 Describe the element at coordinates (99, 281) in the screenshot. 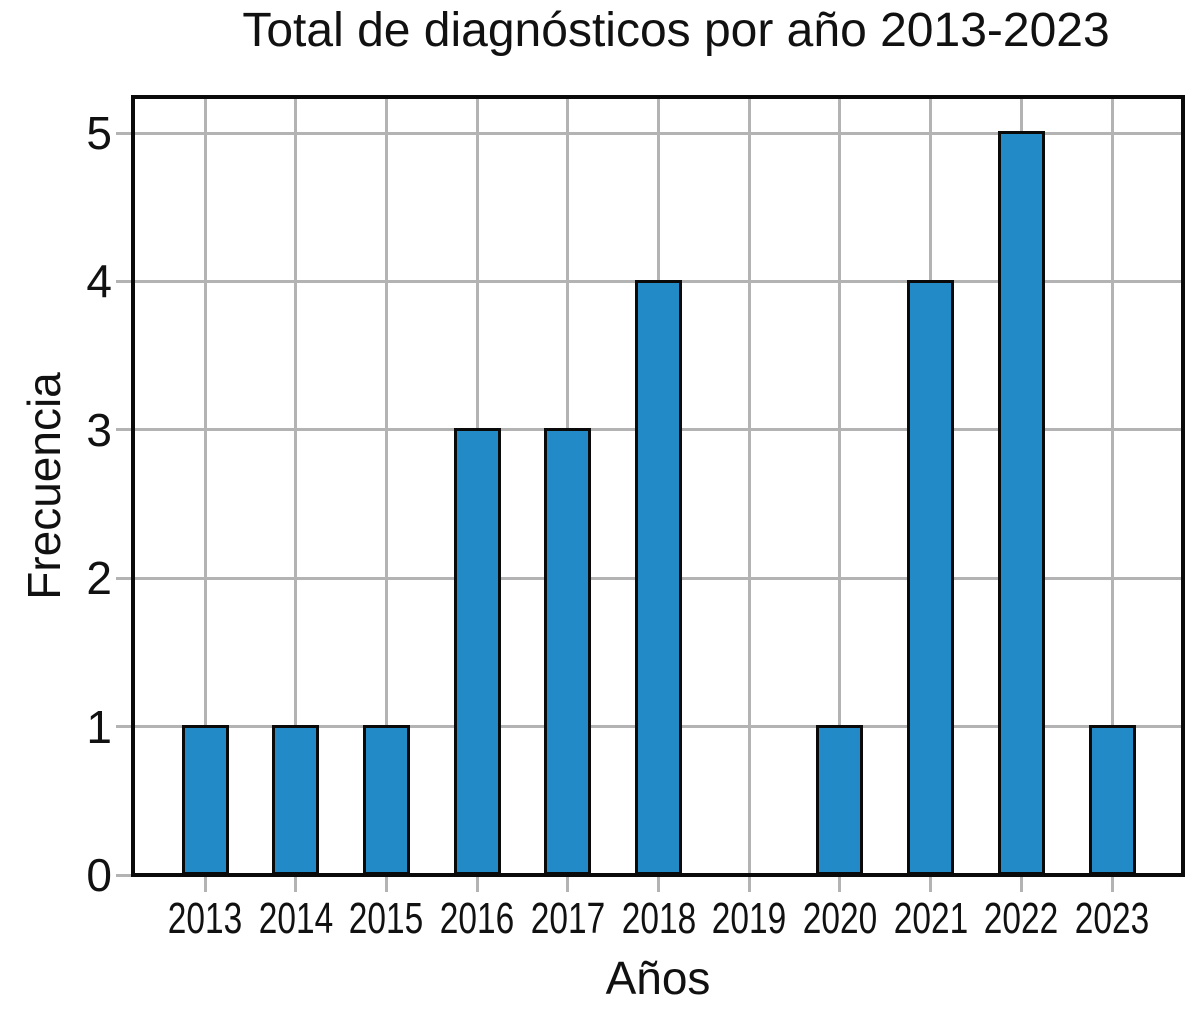

I see `y-tick-label: 4` at that location.